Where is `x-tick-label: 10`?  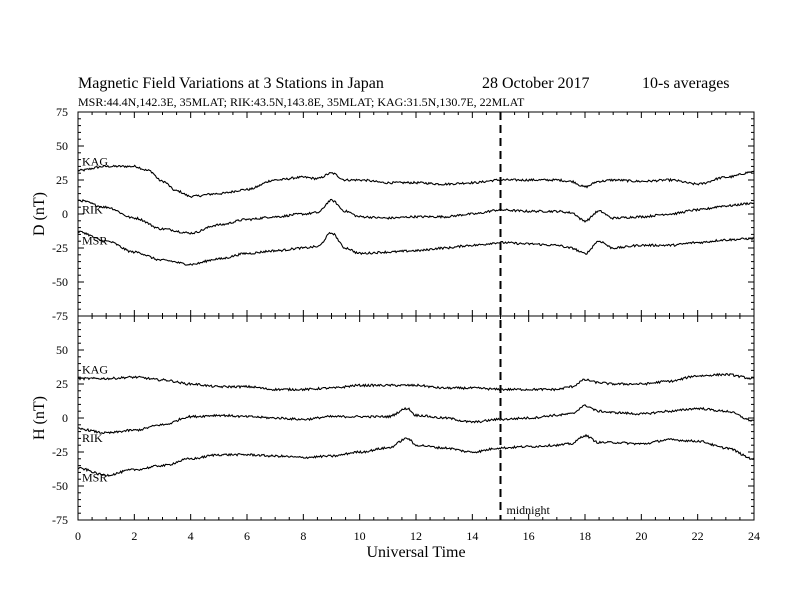
x-tick-label: 10 is located at coordinates (360, 536).